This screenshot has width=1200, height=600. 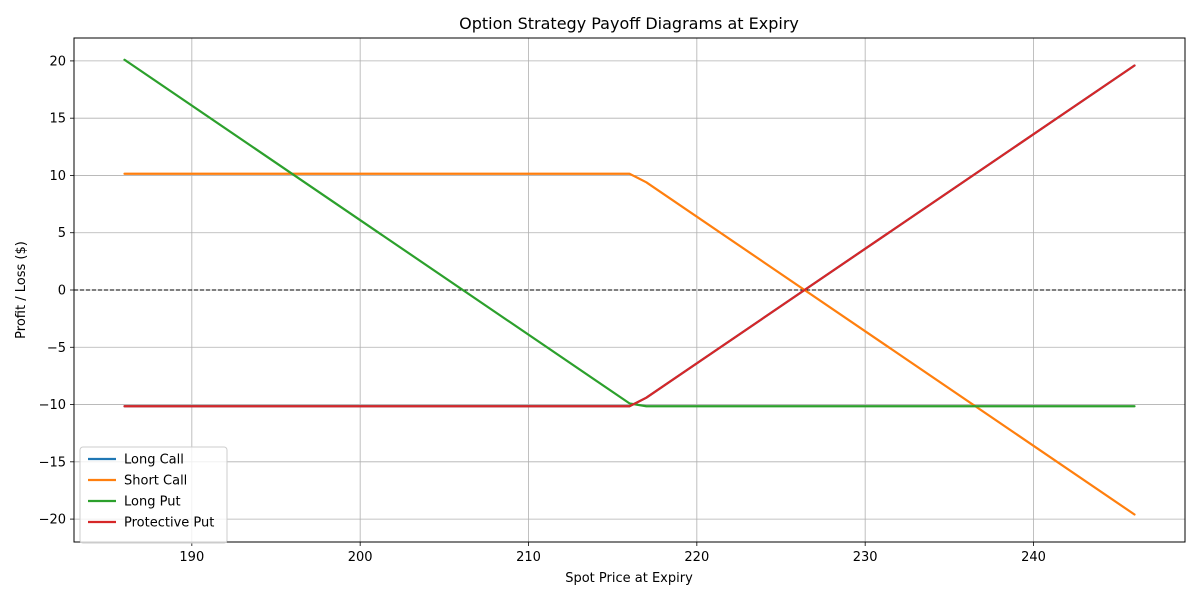 What do you see at coordinates (629, 578) in the screenshot?
I see `x-axis-label: Spot Price at Expiry` at bounding box center [629, 578].